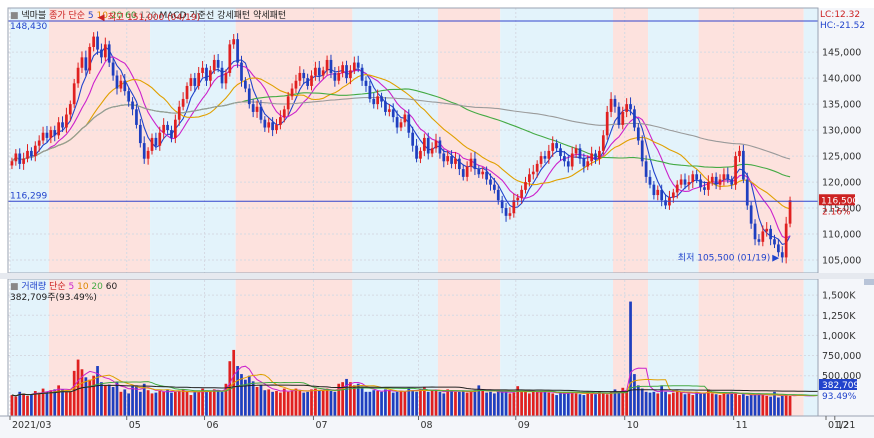  I want to click on price-tick-label: 135,000, so click(841, 105).